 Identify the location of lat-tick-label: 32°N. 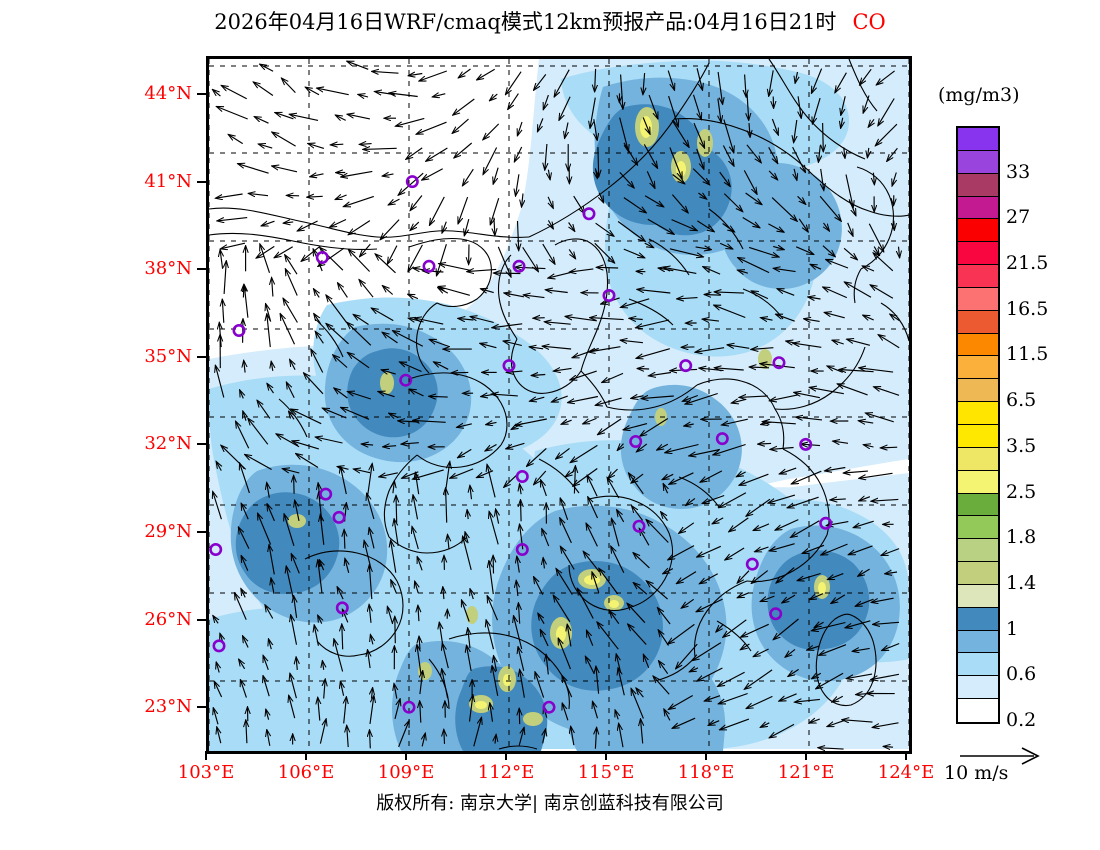
(168, 444).